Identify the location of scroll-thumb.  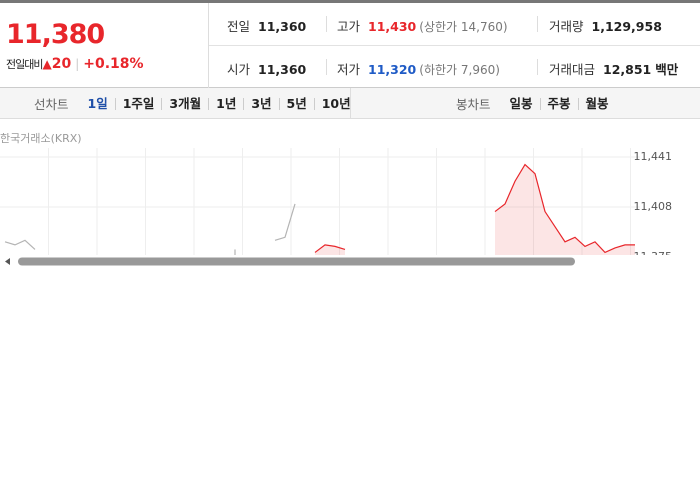
(296, 261).